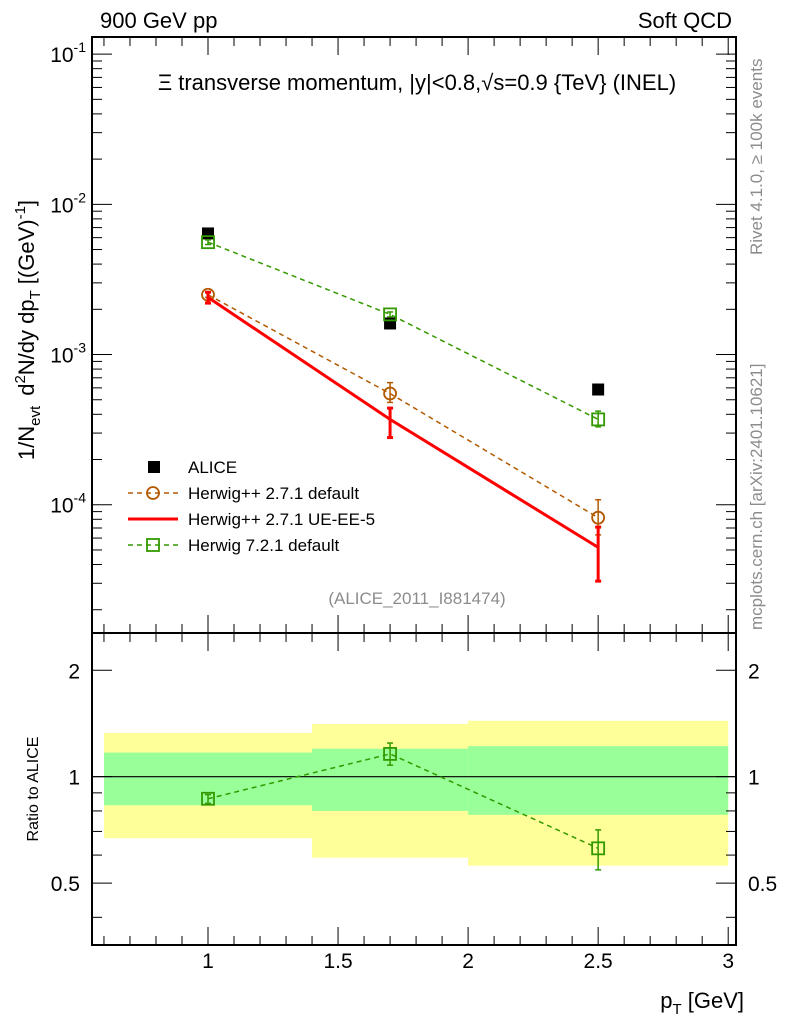 The width and height of the screenshot is (786, 1024). I want to click on y-tick-label: 10⁻³, so click(68, 354).